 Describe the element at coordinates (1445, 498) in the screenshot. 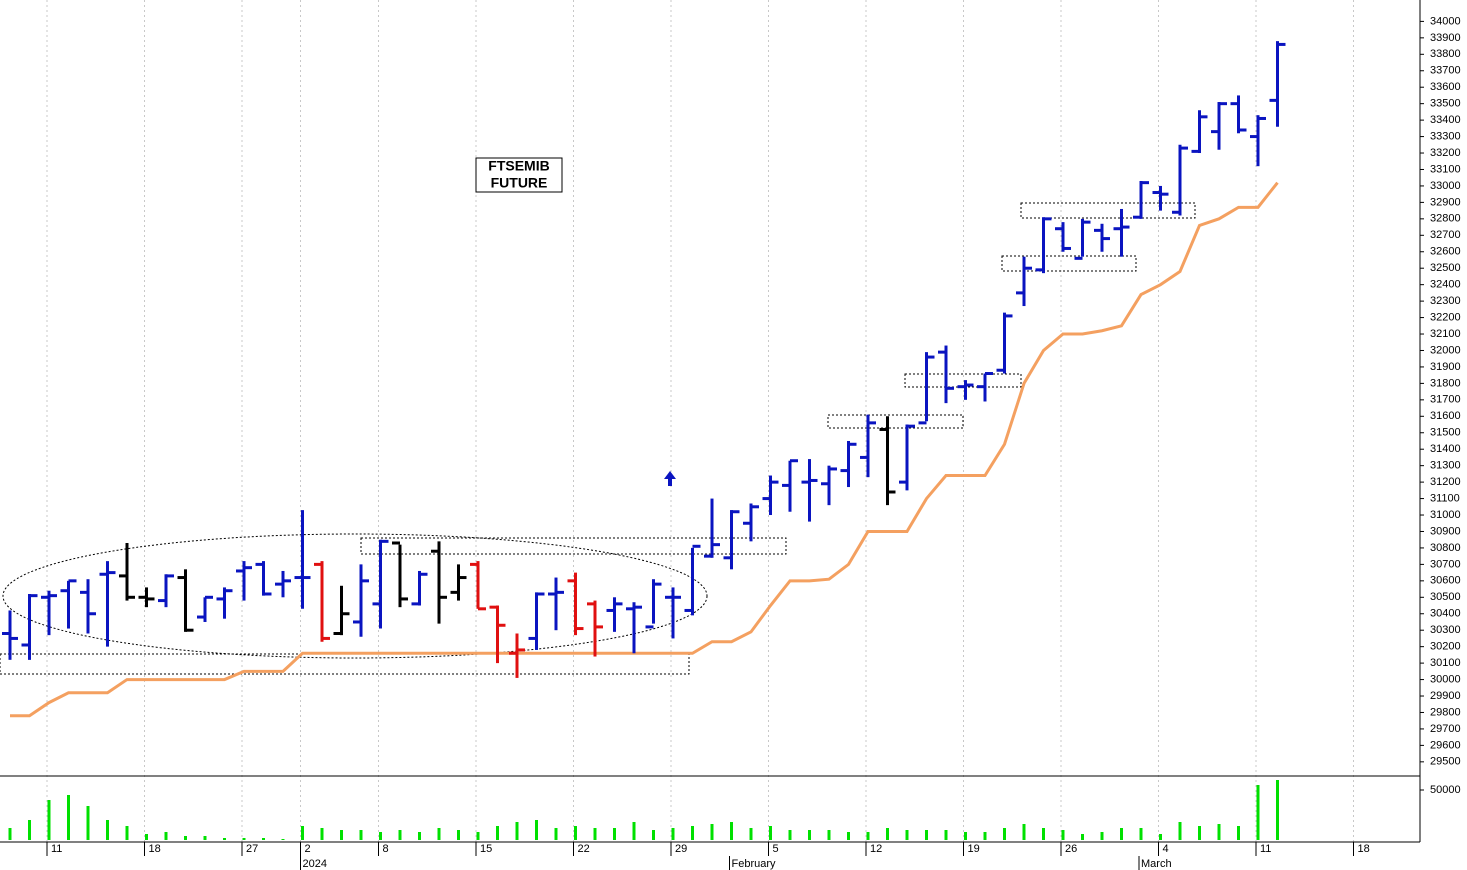

I see `y-tick-label: 31100` at that location.